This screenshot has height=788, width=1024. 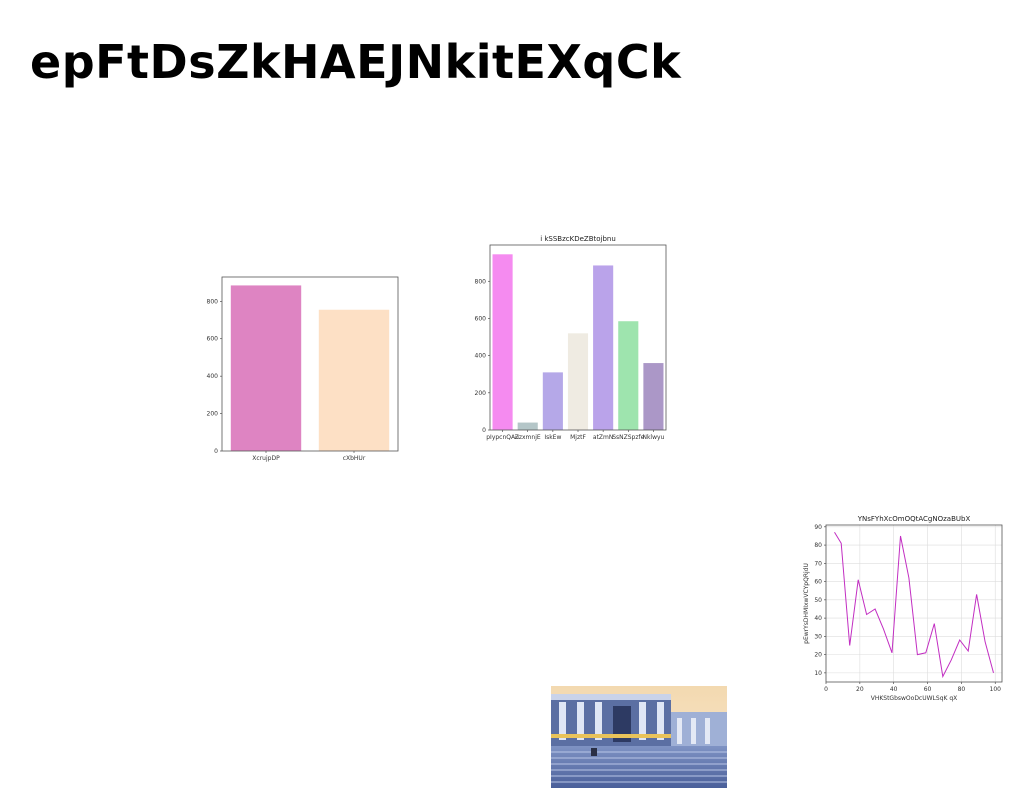 I want to click on chart2-frame, so click(x=578, y=337).